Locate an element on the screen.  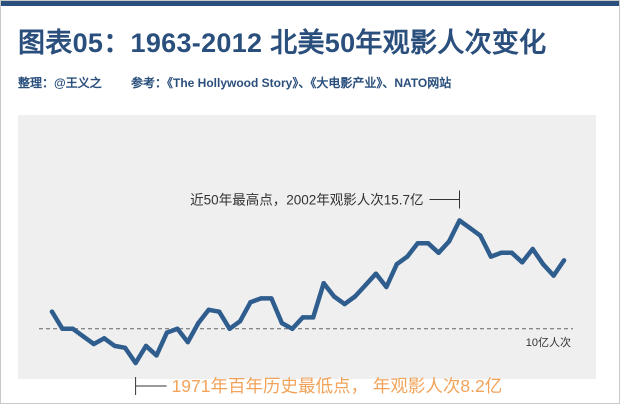
reference-line-label: 10亿人次 is located at coordinates (548, 342).